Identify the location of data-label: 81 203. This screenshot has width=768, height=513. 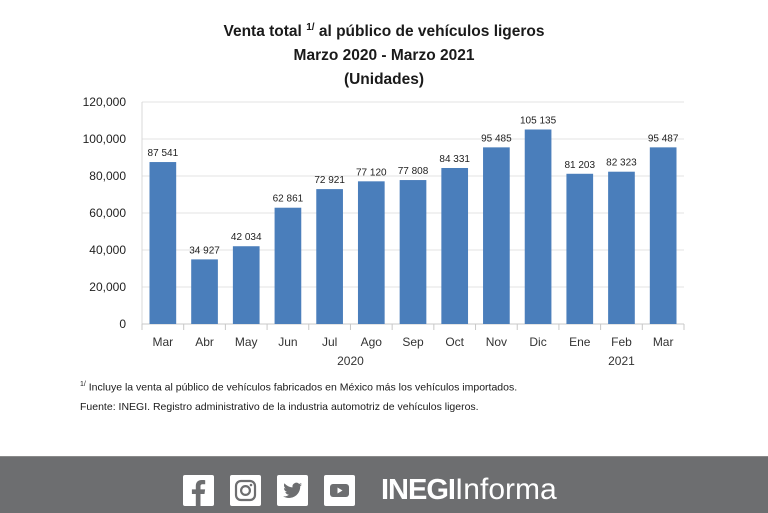
(579, 165).